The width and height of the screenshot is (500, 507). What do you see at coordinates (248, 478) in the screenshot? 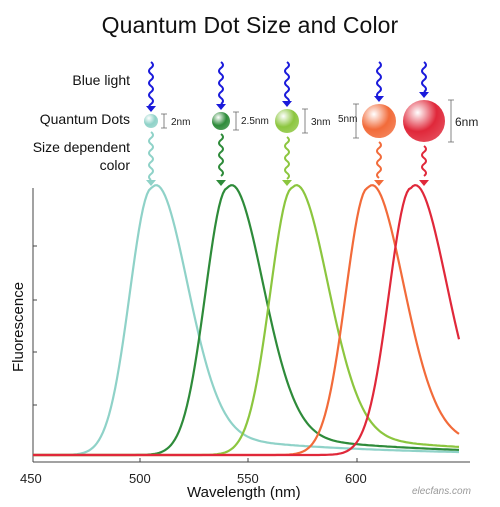
I see `x-tick-label-550: 550` at bounding box center [248, 478].